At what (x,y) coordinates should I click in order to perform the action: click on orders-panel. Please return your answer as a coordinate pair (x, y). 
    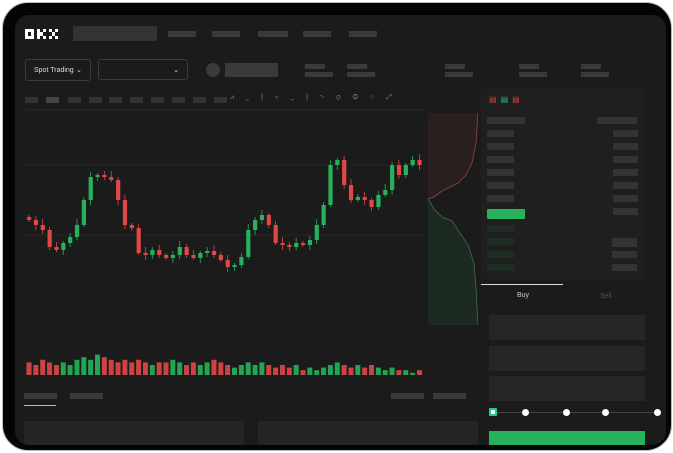
    Looking at the image, I should click on (368, 433).